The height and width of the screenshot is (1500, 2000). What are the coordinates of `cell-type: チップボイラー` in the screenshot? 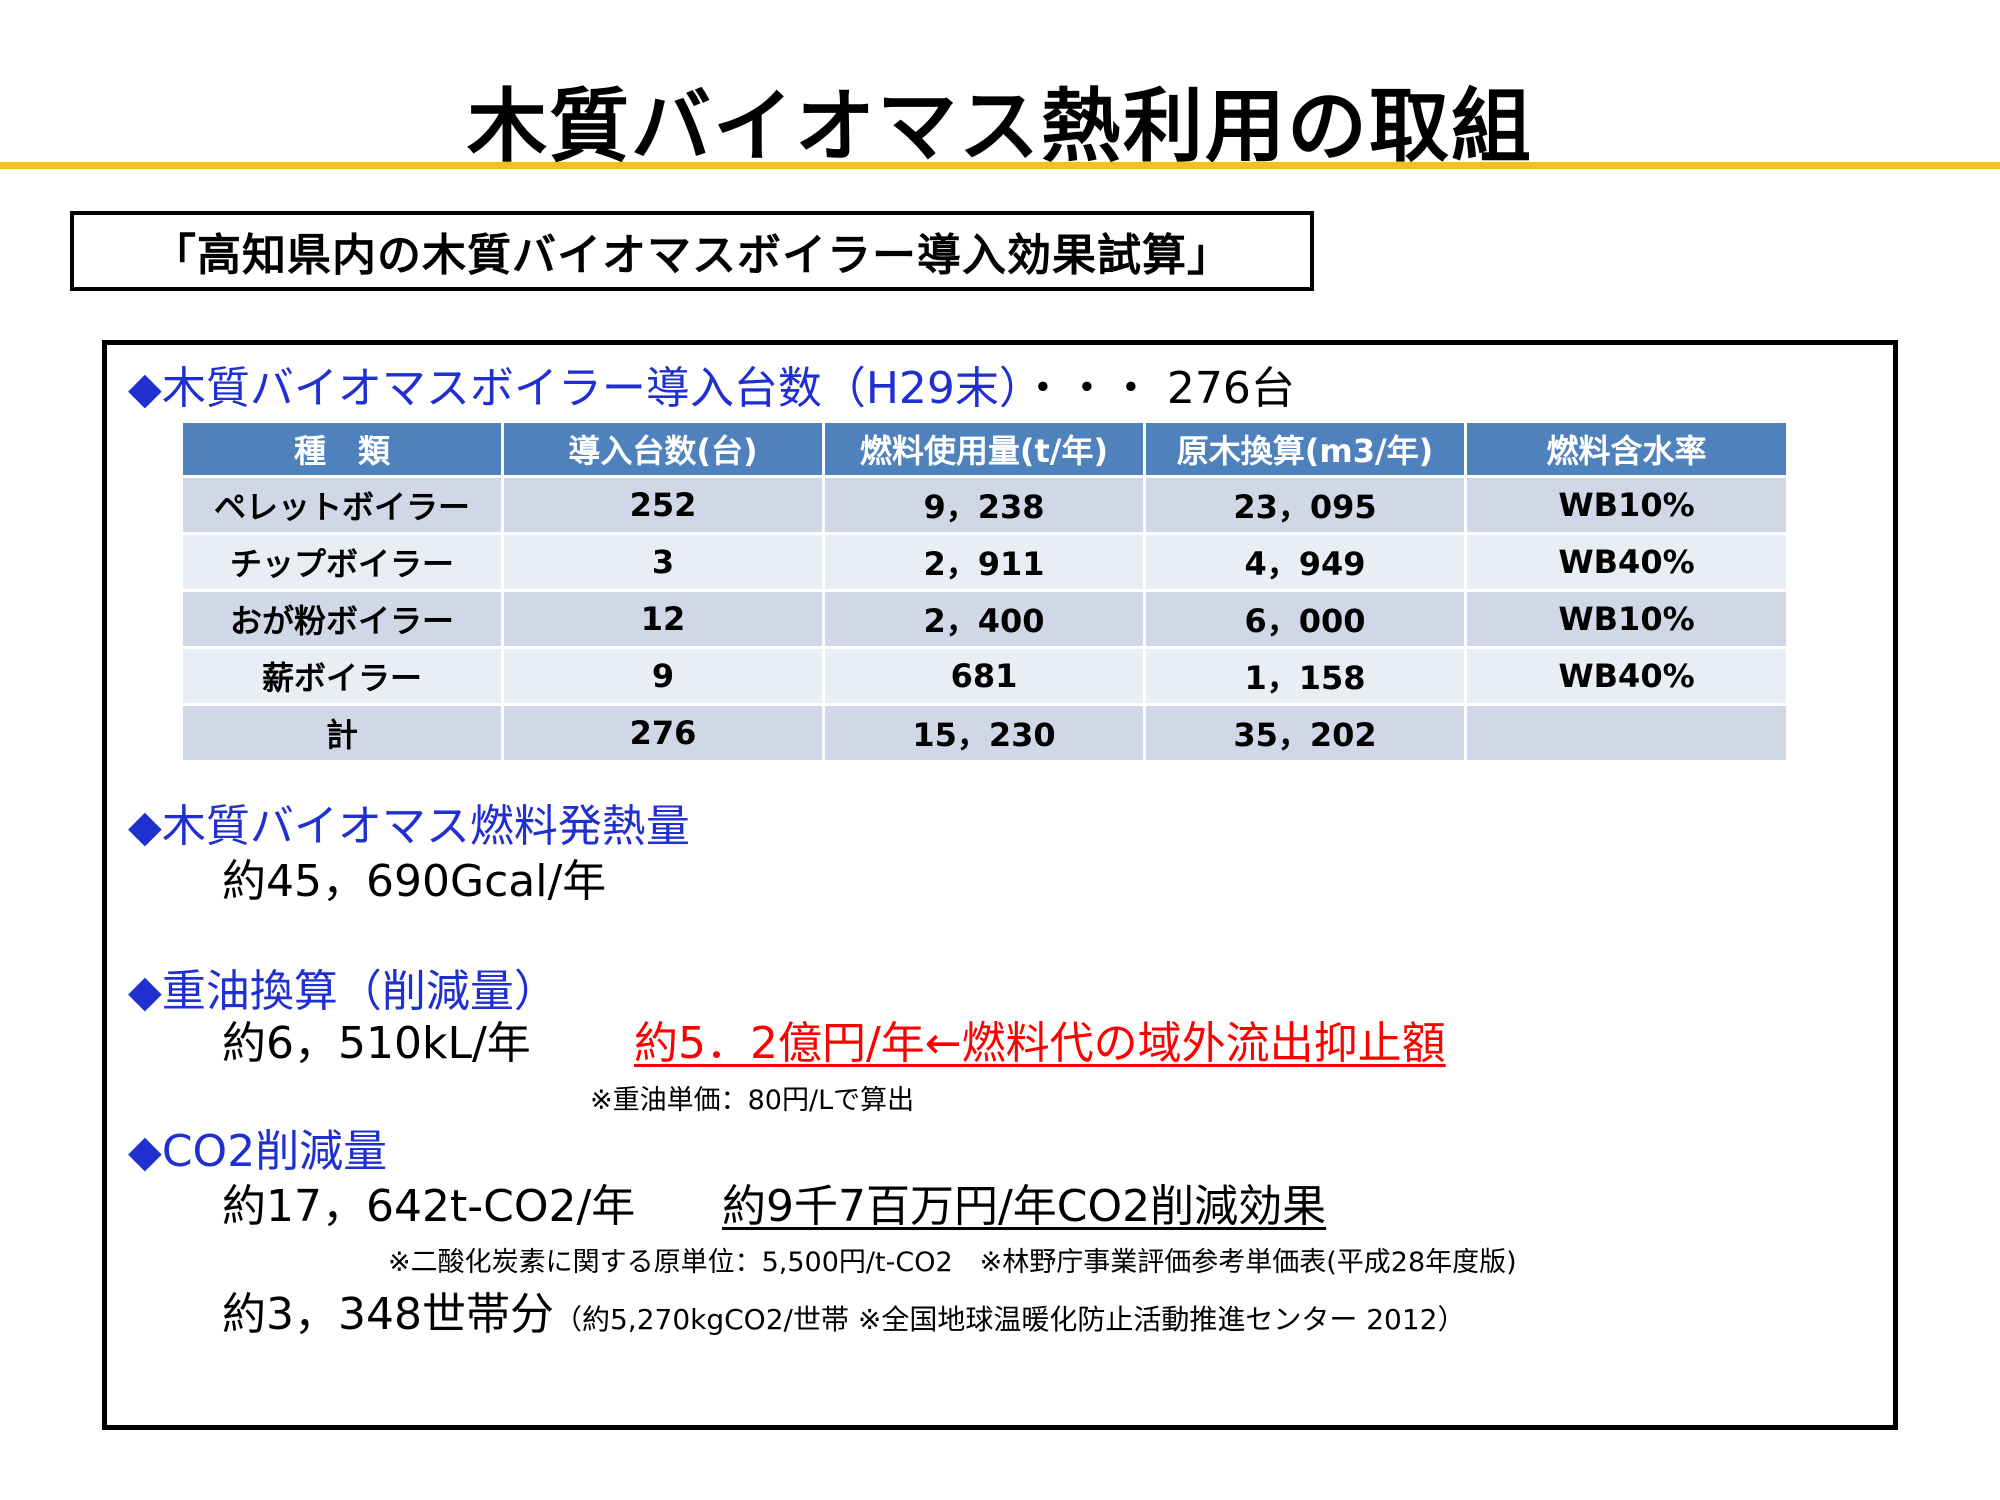 It's located at (342, 562).